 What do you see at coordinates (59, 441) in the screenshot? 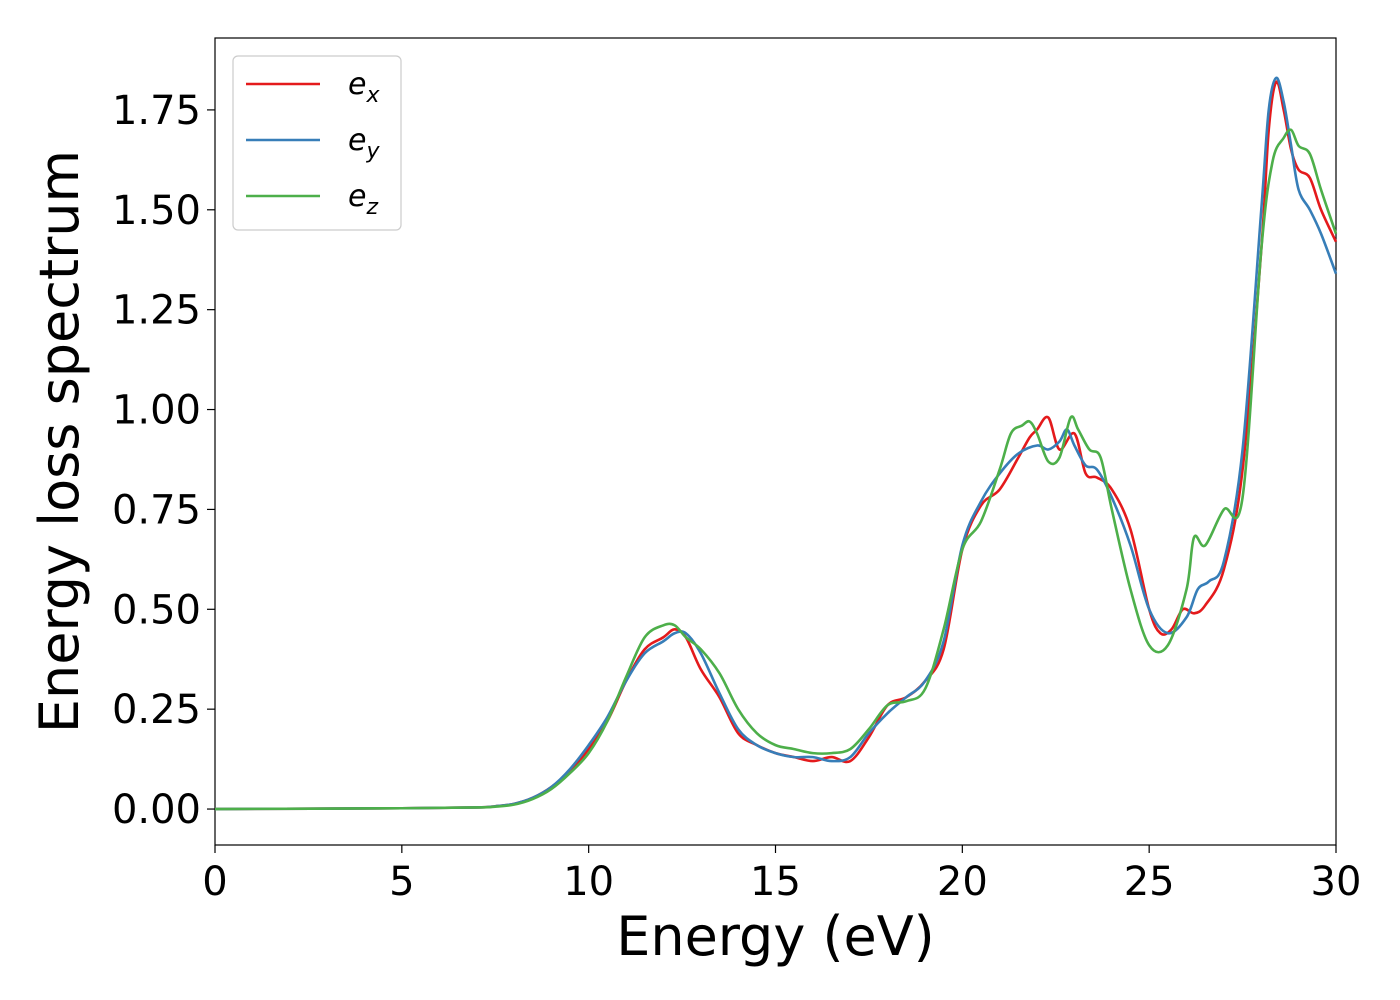
I see `y-axis-label: Energy loss spectrum` at bounding box center [59, 441].